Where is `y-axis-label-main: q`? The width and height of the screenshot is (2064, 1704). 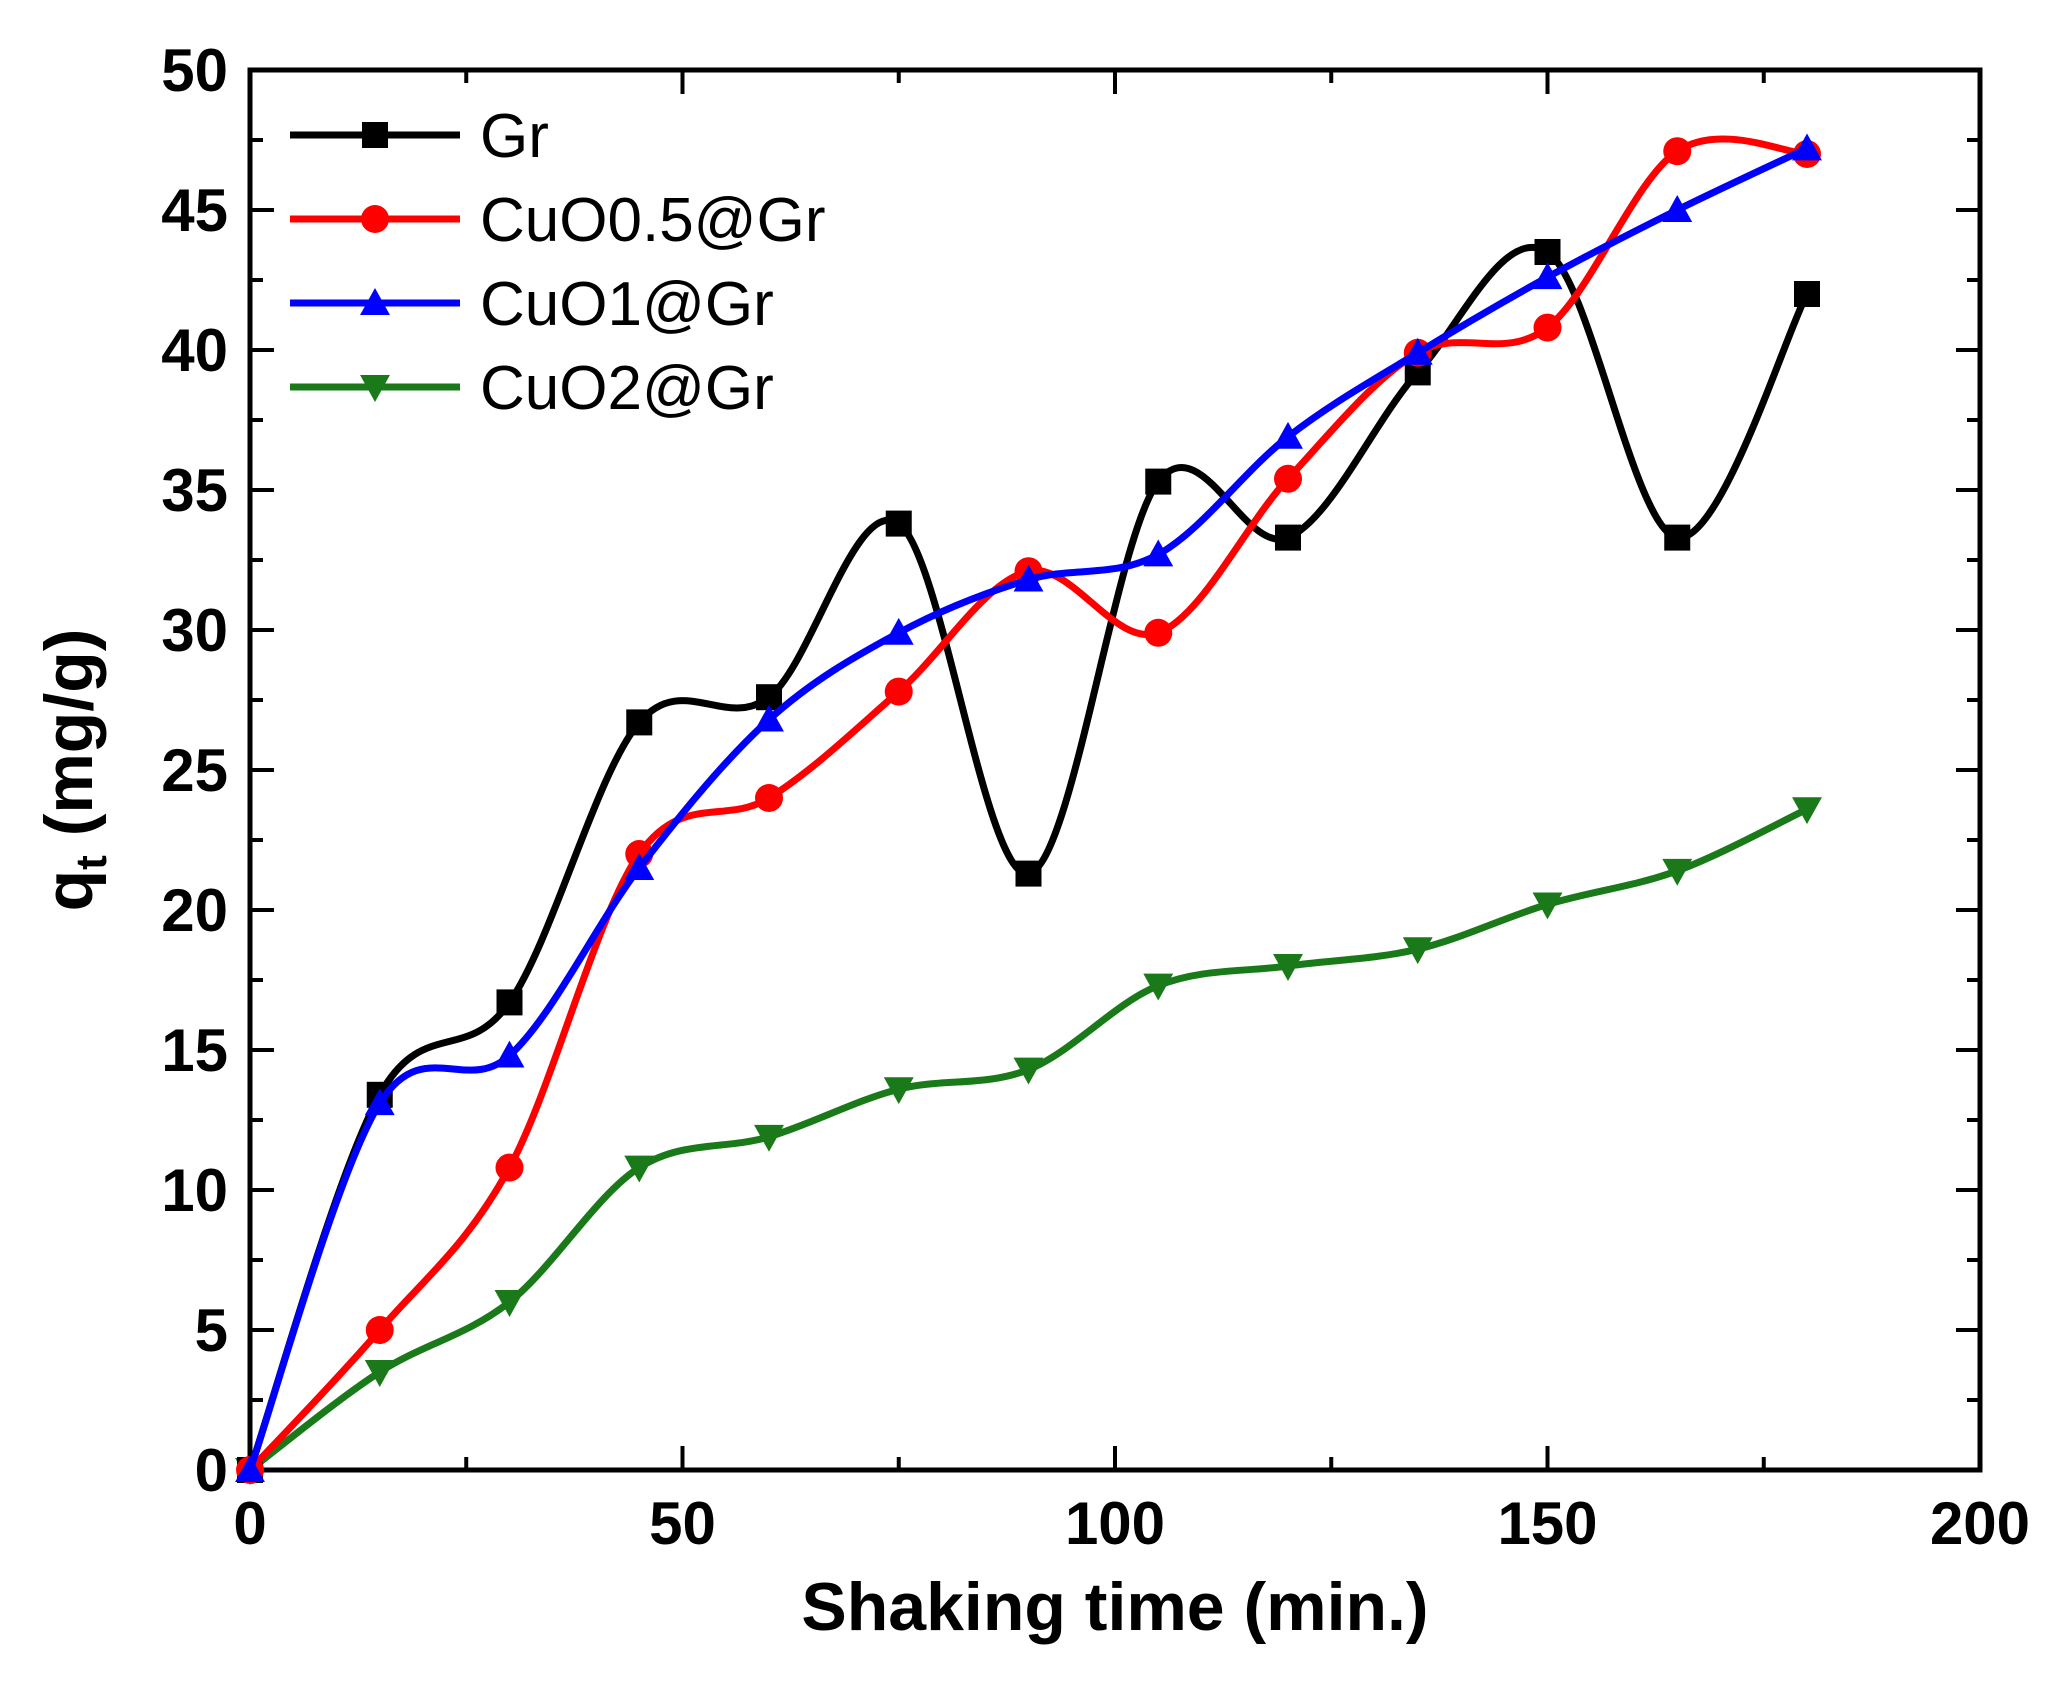 y-axis-label-main: q is located at coordinates (69, 891).